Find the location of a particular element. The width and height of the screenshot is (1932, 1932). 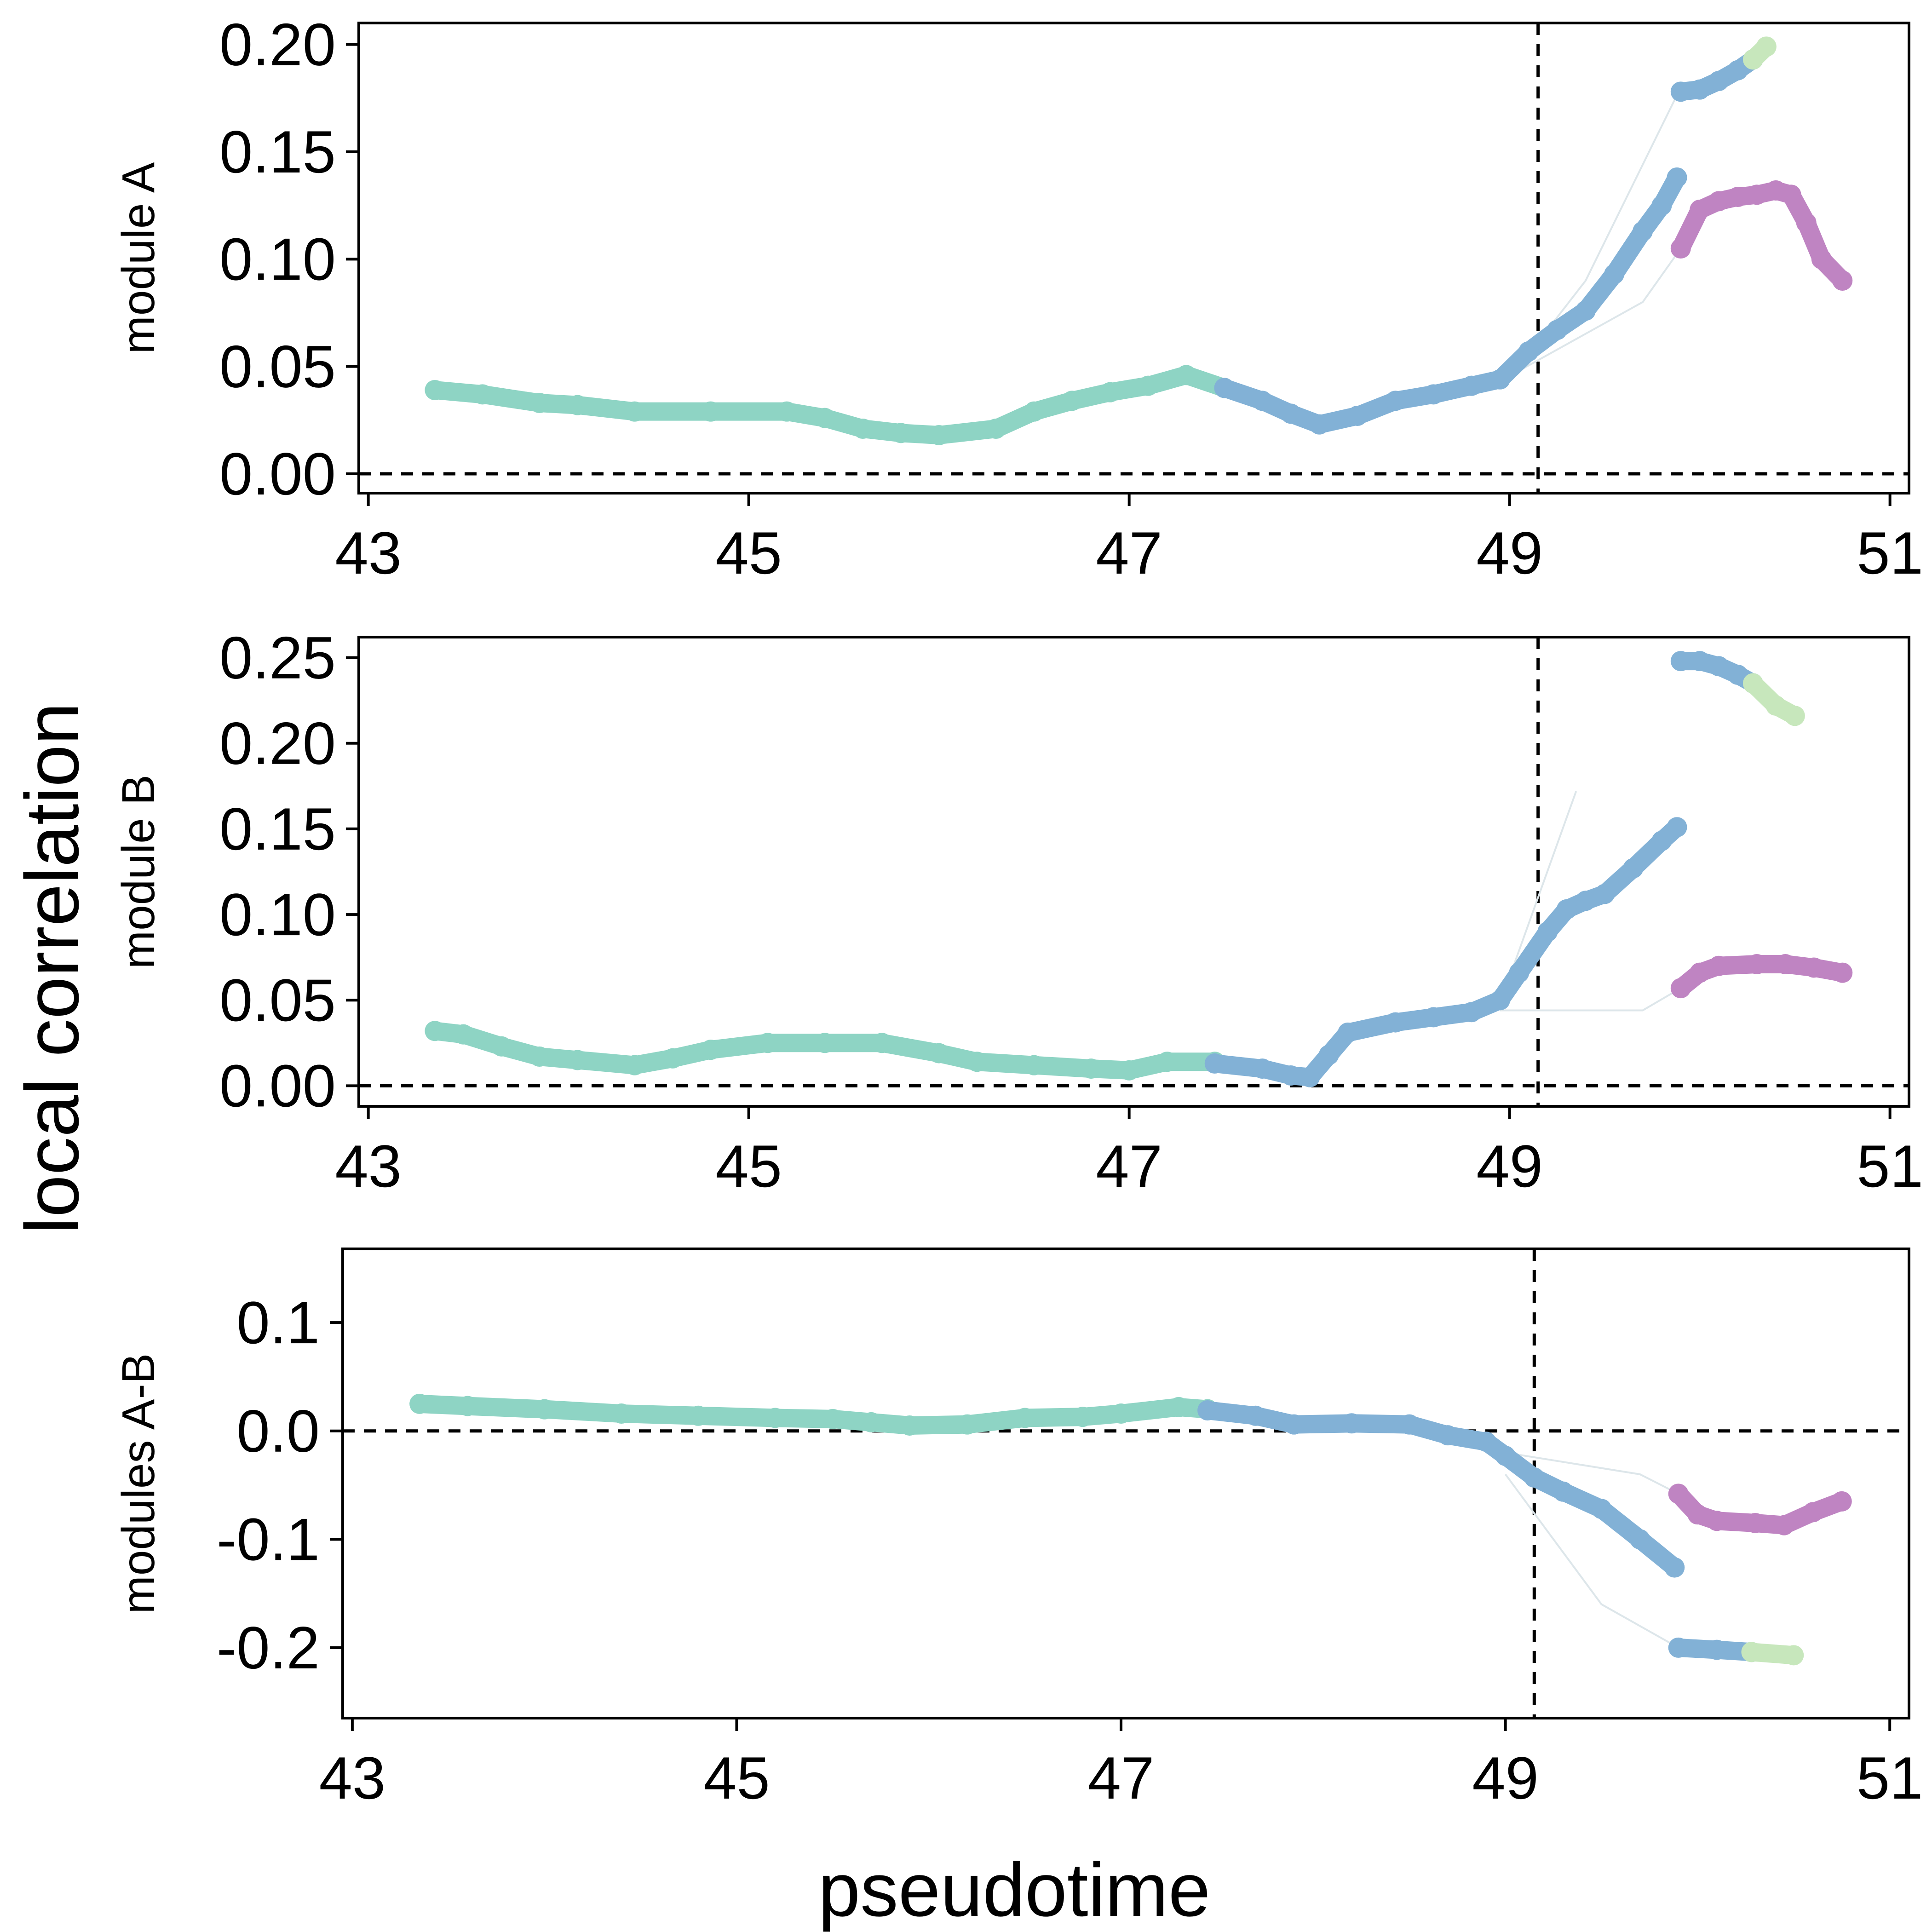

panel-y-axis-label: module B is located at coordinates (138, 872).